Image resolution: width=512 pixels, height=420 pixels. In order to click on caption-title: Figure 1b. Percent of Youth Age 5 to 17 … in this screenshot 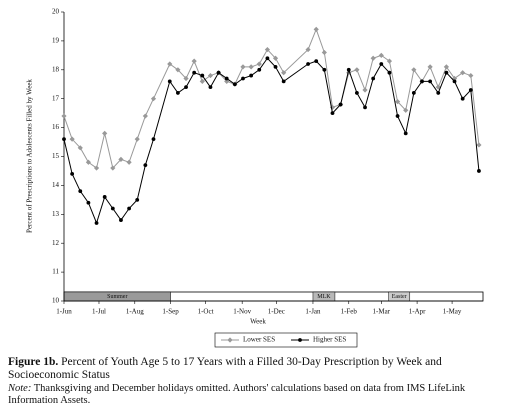, I will do `click(256, 369)`.